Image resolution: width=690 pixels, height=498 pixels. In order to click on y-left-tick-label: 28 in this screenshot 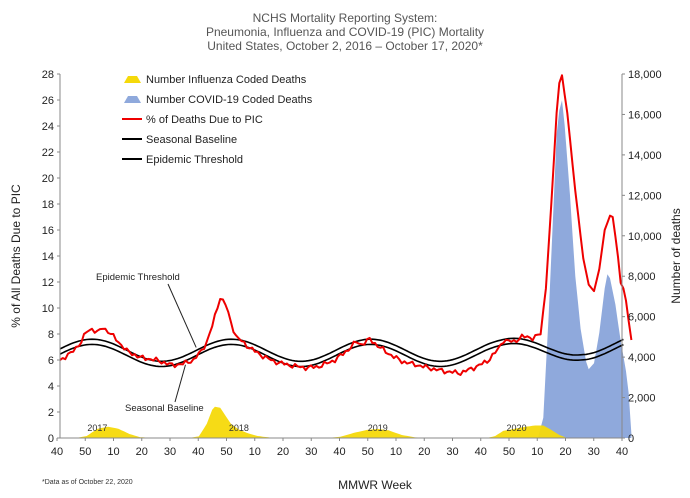, I will do `click(48, 75)`.